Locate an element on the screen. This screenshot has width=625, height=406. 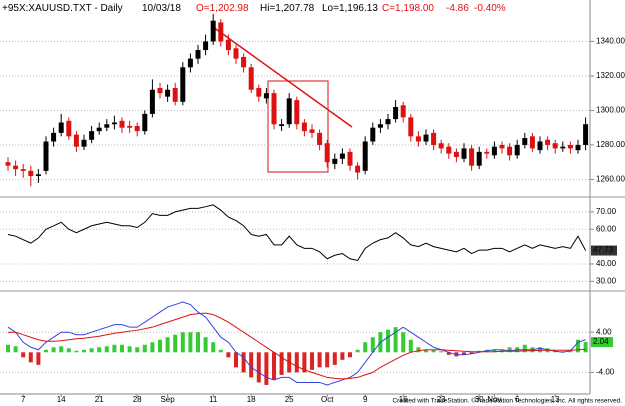
rsi-line is located at coordinates (297, 233).